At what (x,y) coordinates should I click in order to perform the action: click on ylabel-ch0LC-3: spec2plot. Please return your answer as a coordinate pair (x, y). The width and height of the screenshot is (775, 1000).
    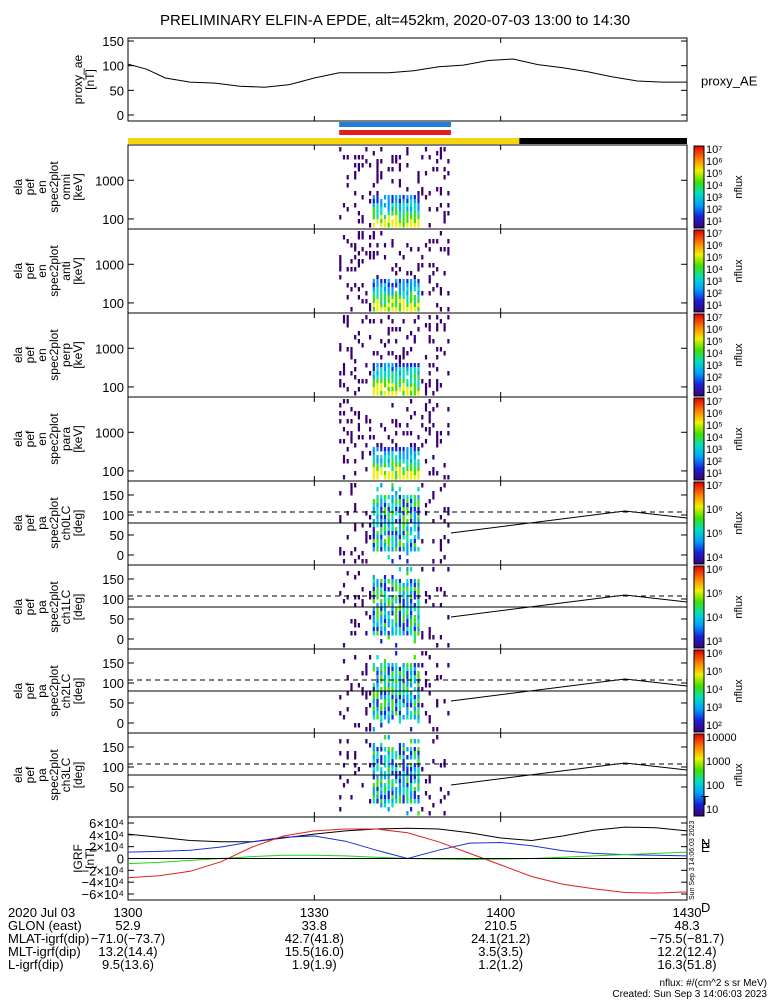
    Looking at the image, I should click on (54, 523).